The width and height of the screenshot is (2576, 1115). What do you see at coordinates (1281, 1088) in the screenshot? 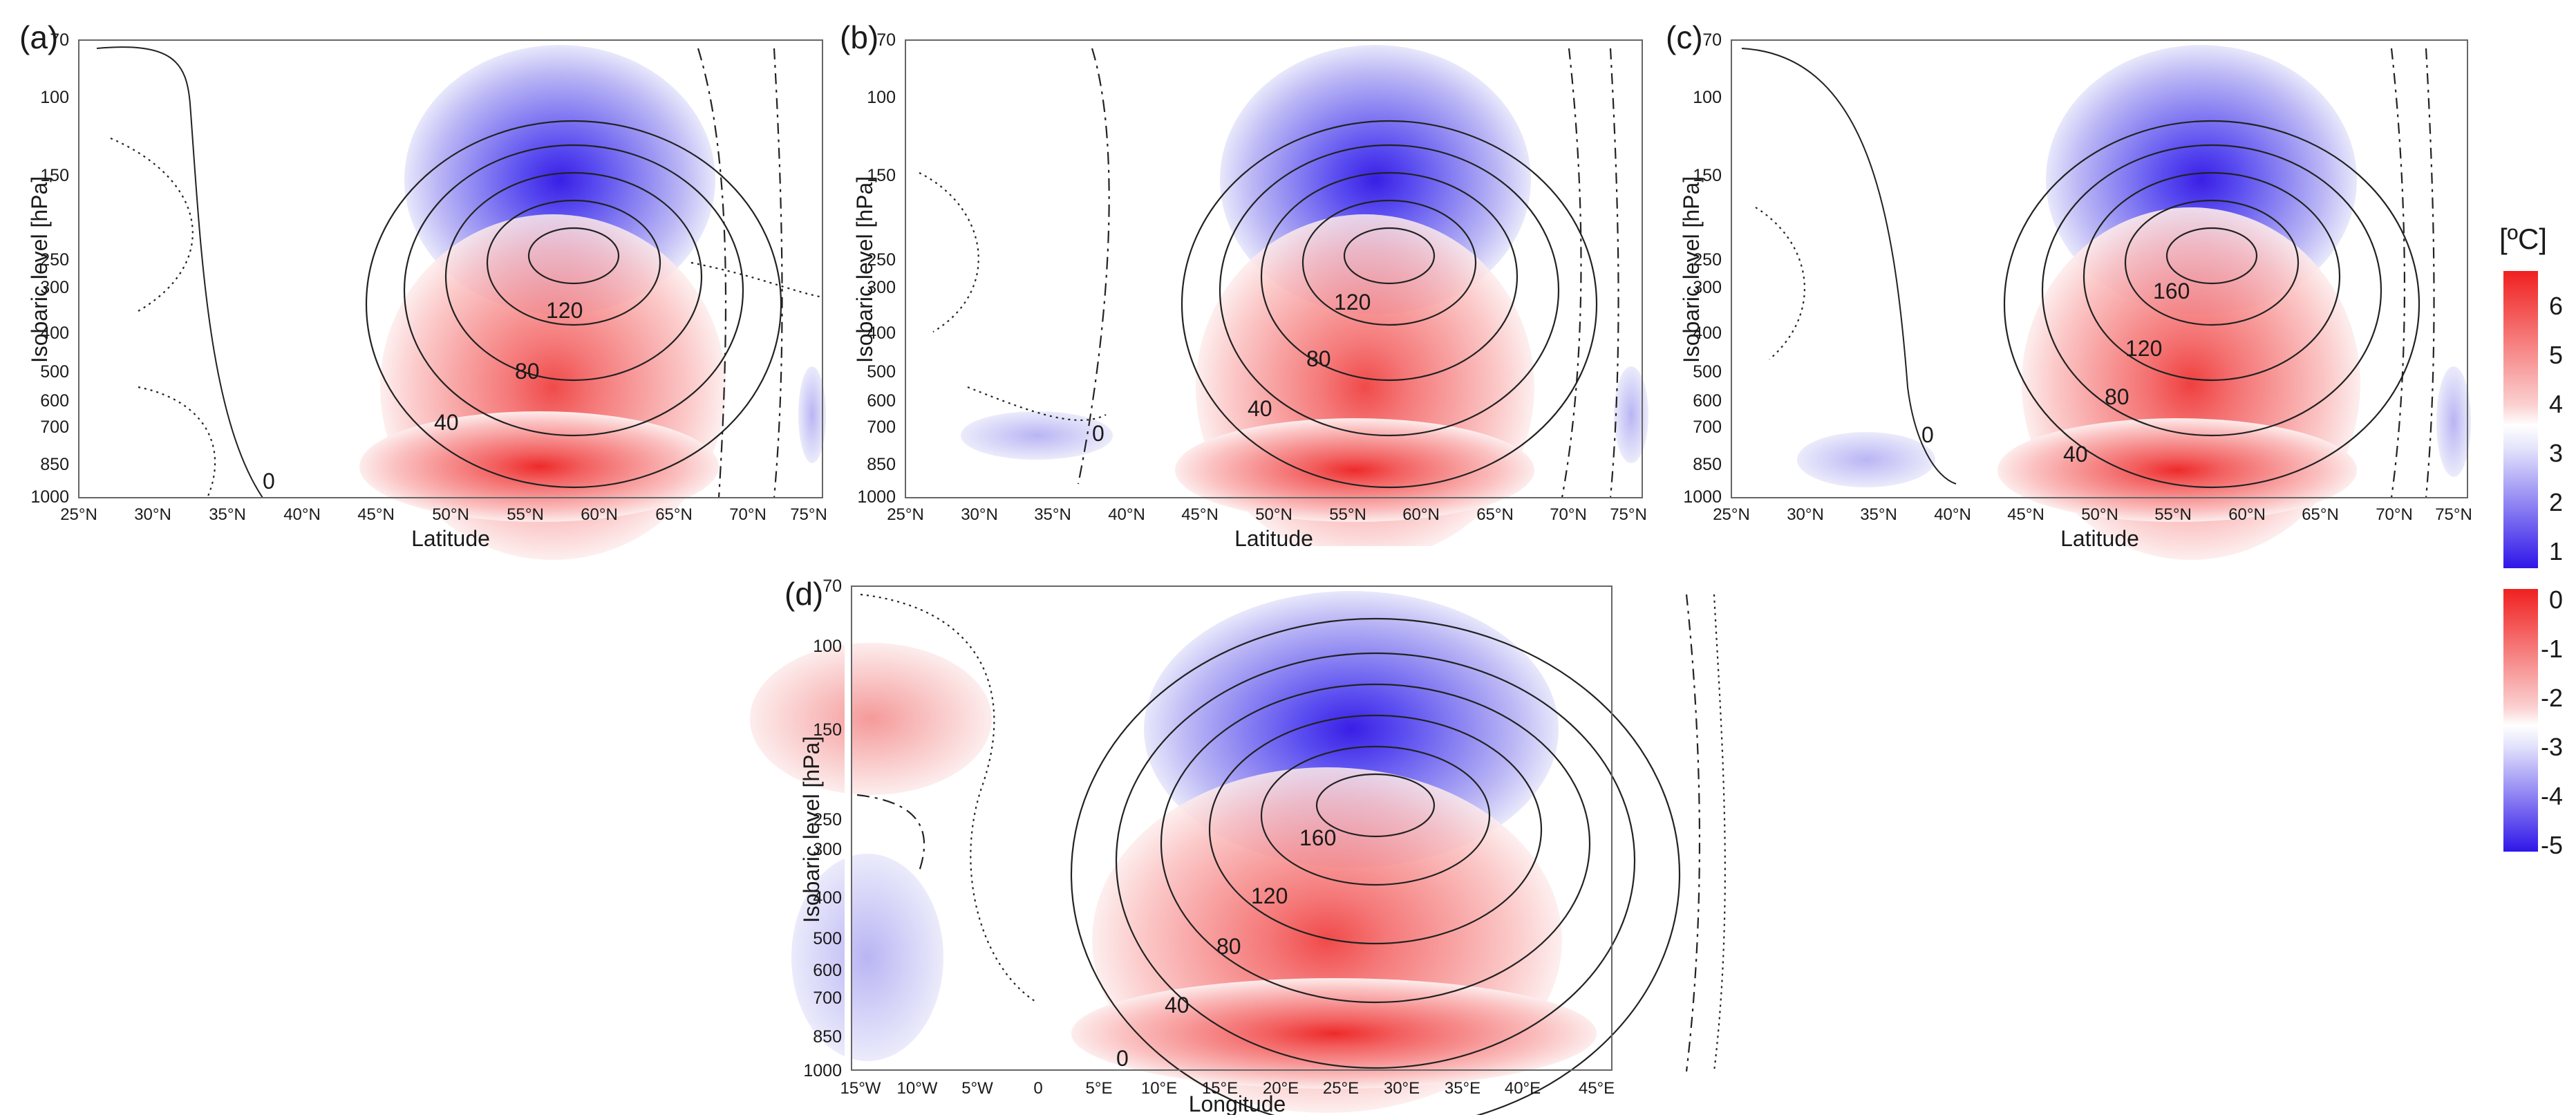
I see `x-tick: 20°E` at bounding box center [1281, 1088].